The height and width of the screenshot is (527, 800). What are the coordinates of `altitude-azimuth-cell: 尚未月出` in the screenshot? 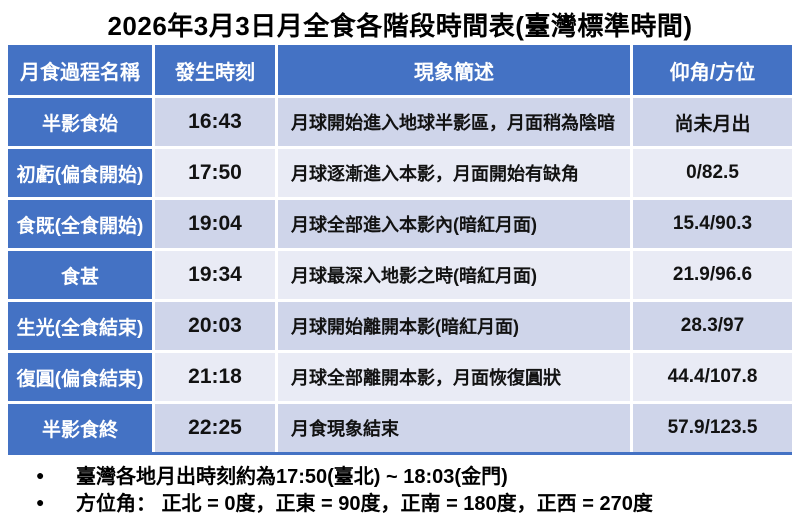 It's located at (712, 122).